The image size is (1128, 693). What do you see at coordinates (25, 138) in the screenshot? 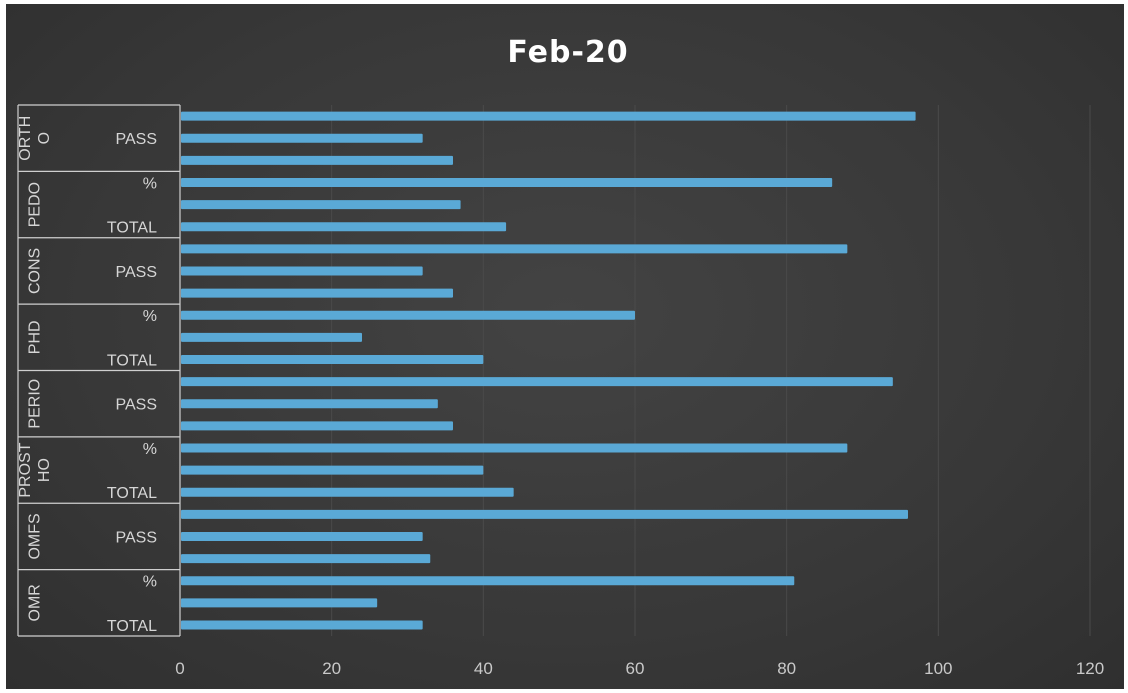
I see `group-label: ORTH` at bounding box center [25, 138].